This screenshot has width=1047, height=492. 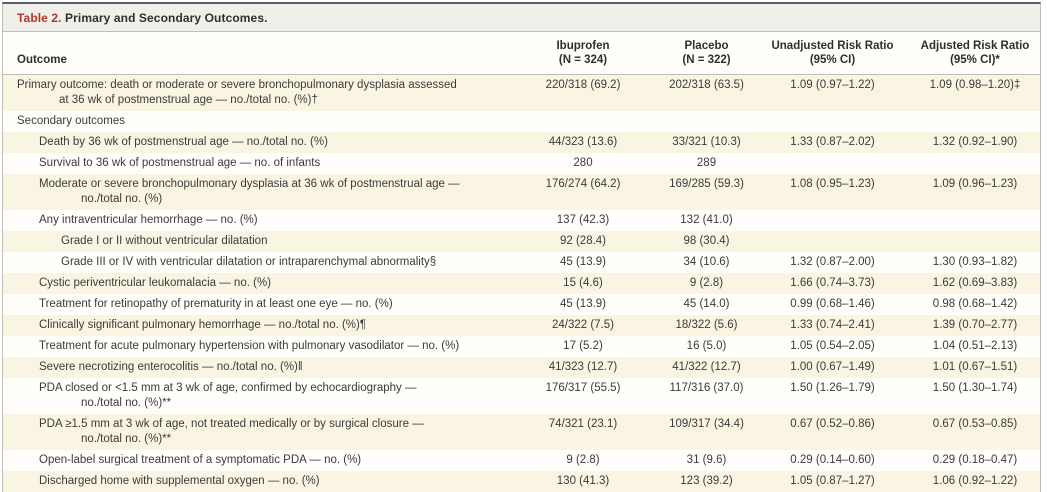 What do you see at coordinates (975, 345) in the screenshot?
I see `adjusted-rr-cell: 1.04 (0.51–2.13)` at bounding box center [975, 345].